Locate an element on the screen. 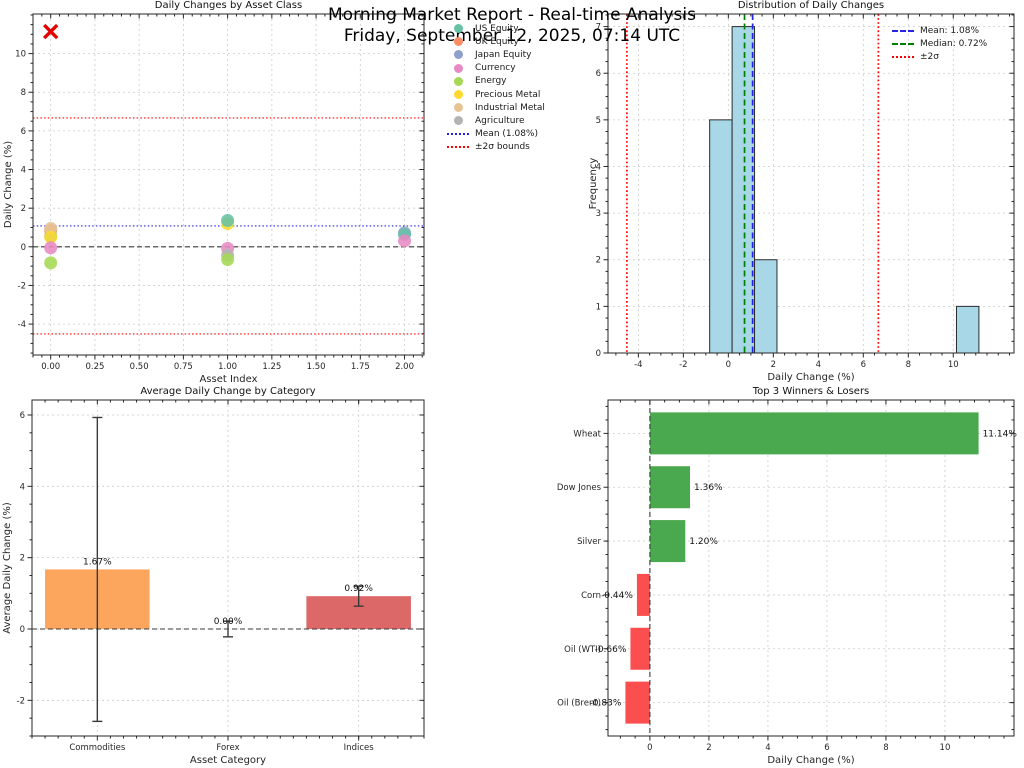 Image resolution: width=1024 pixels, height=768 pixels. x-tick-label: 0.75 is located at coordinates (183, 367).